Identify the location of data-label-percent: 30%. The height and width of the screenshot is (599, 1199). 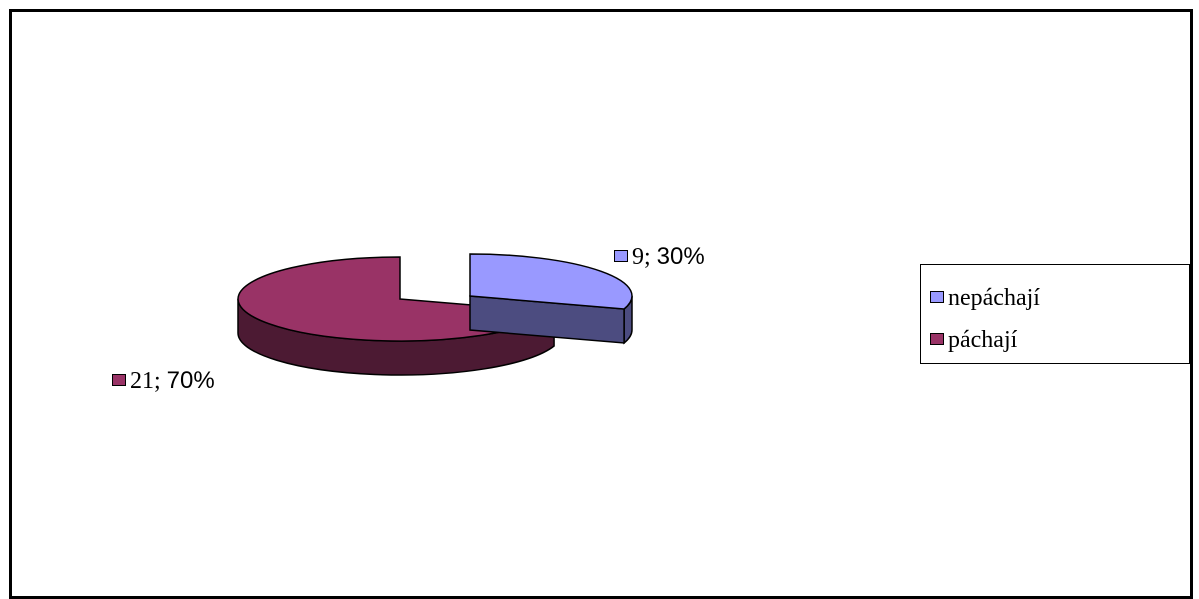
(680, 256).